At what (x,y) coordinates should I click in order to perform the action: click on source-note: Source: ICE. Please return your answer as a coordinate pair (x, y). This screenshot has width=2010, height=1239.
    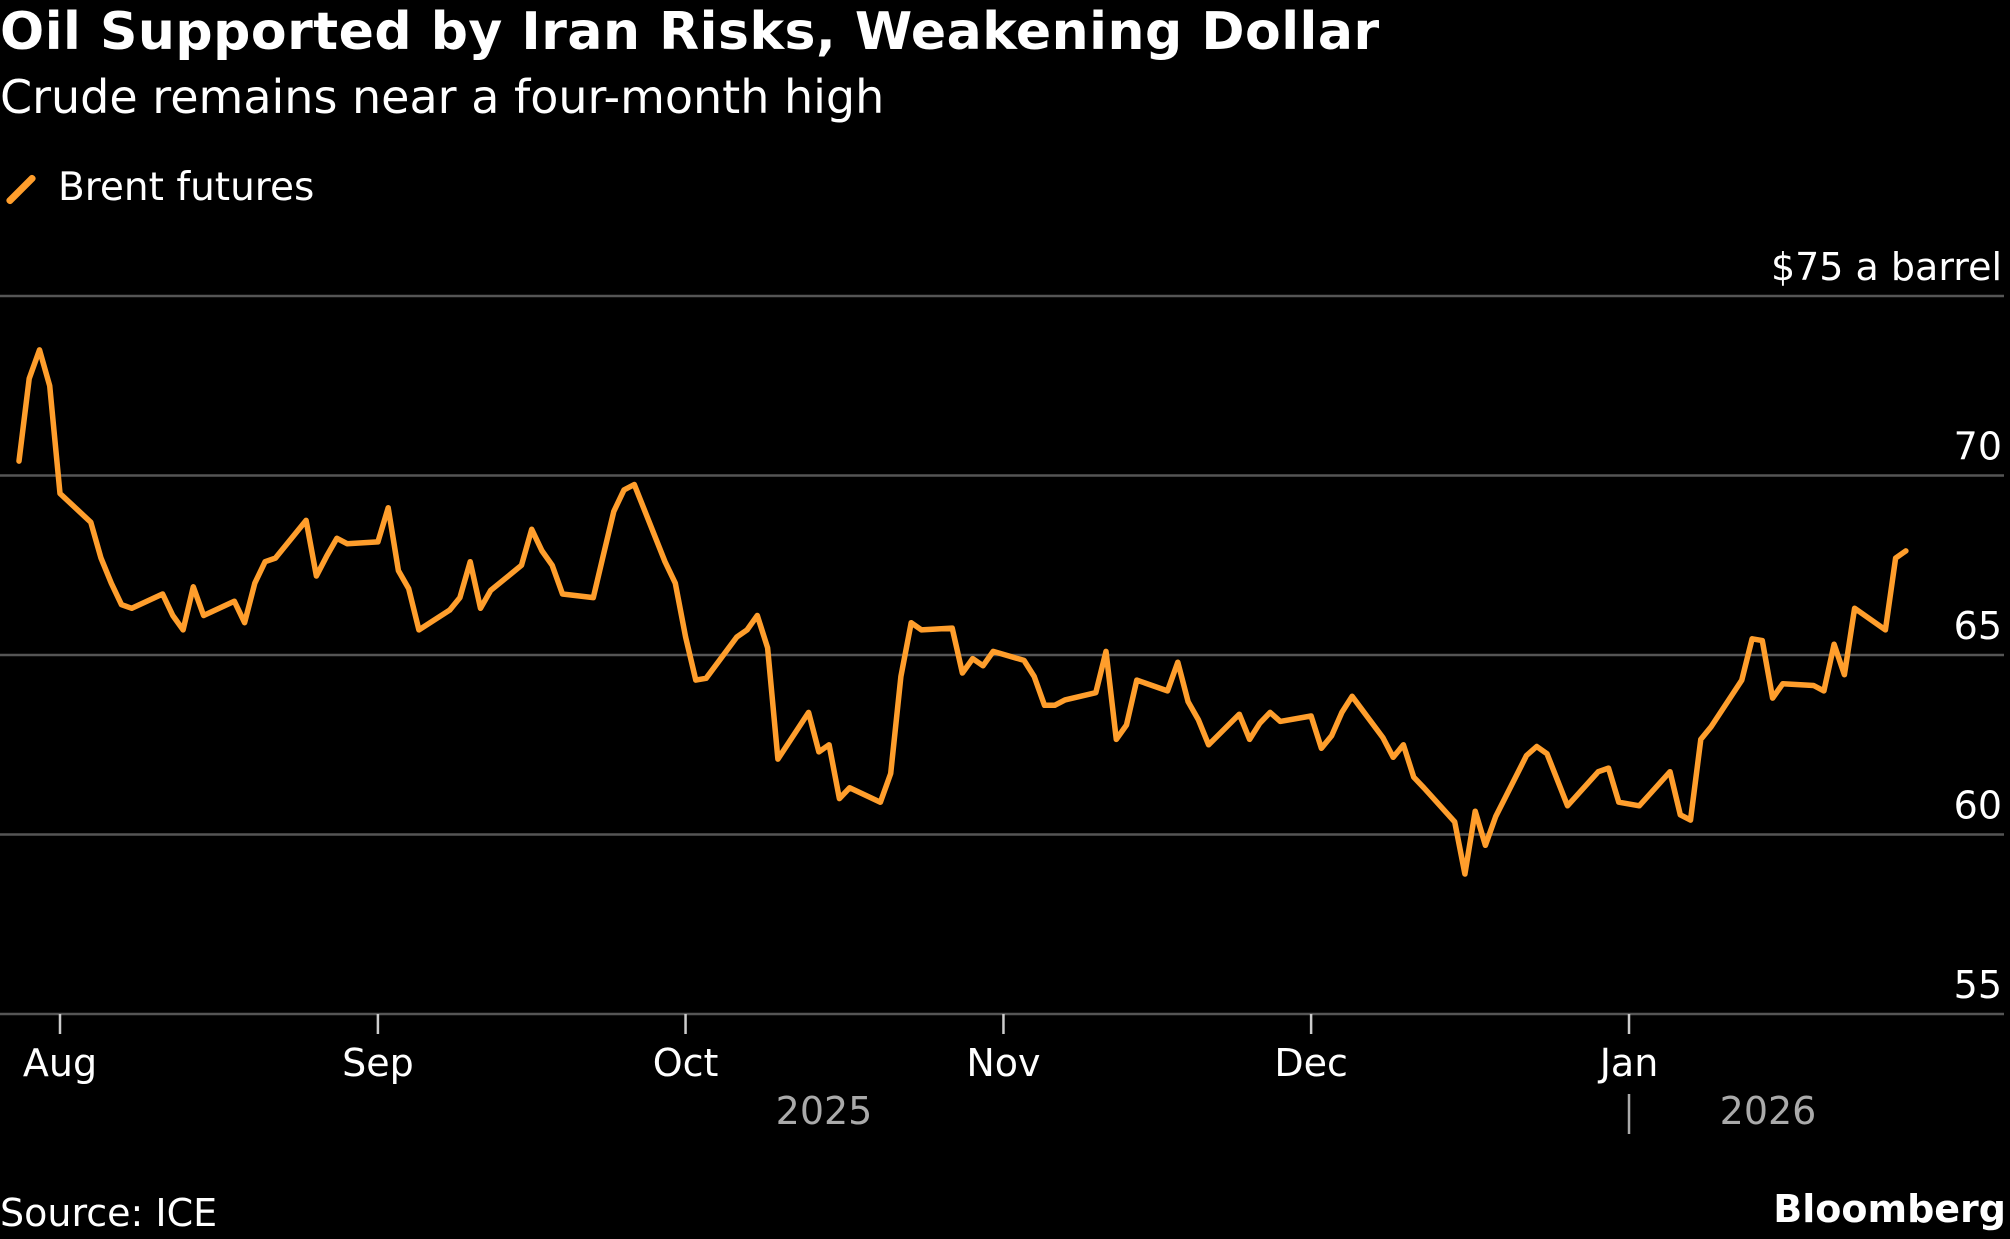
    Looking at the image, I should click on (109, 1213).